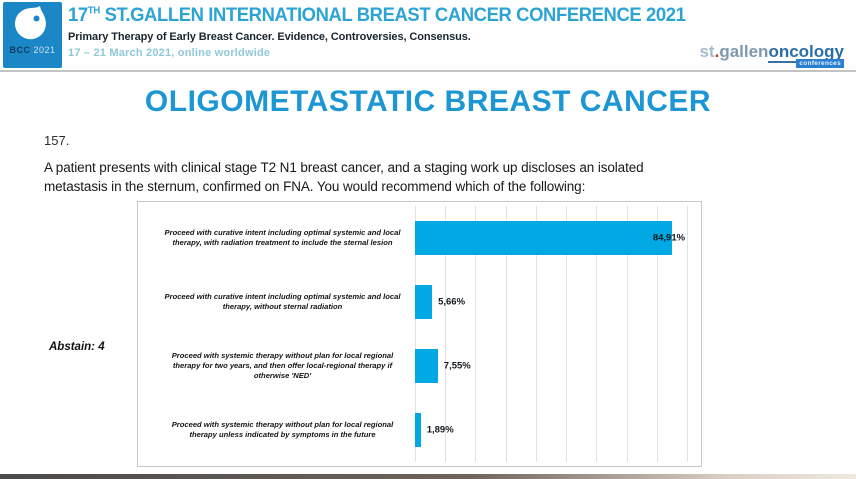 This screenshot has height=479, width=856. Describe the element at coordinates (77, 347) in the screenshot. I see `abstain-label: Abstain: 4` at that location.